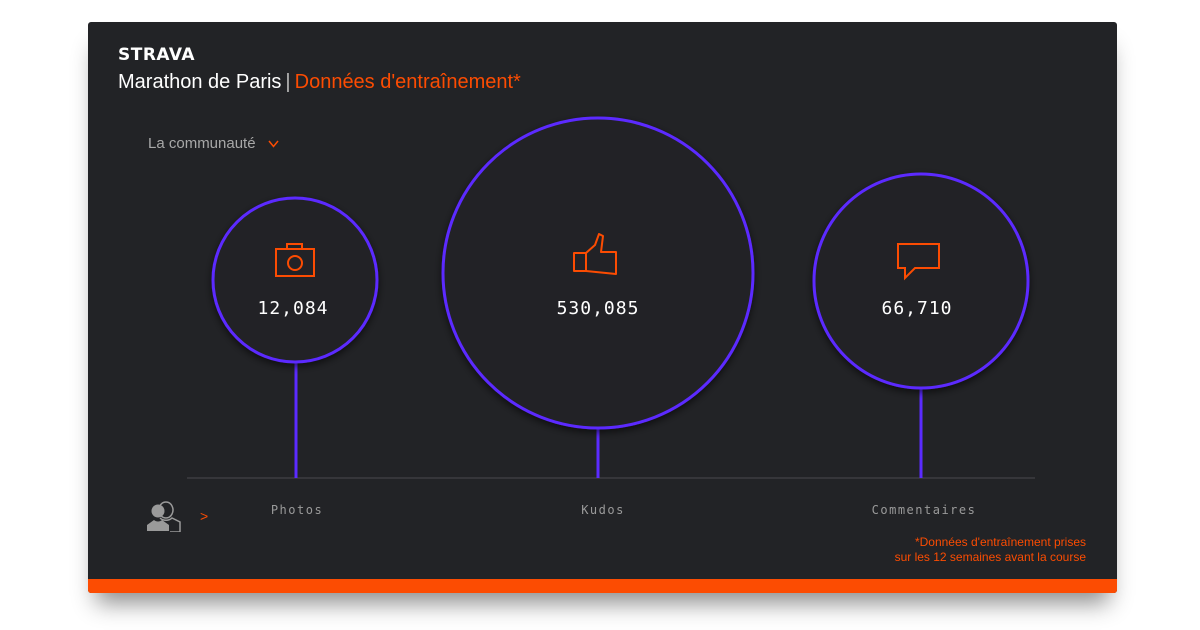 The height and width of the screenshot is (630, 1200). Describe the element at coordinates (603, 510) in the screenshot. I see `kudos-label: Kudos` at that location.